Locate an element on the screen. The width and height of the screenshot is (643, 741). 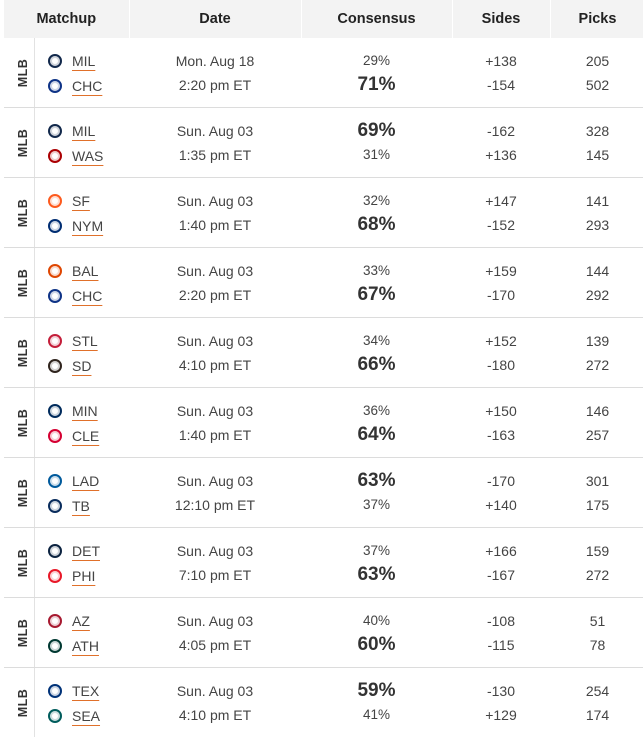
away-team: LAD is located at coordinates (73, 480).